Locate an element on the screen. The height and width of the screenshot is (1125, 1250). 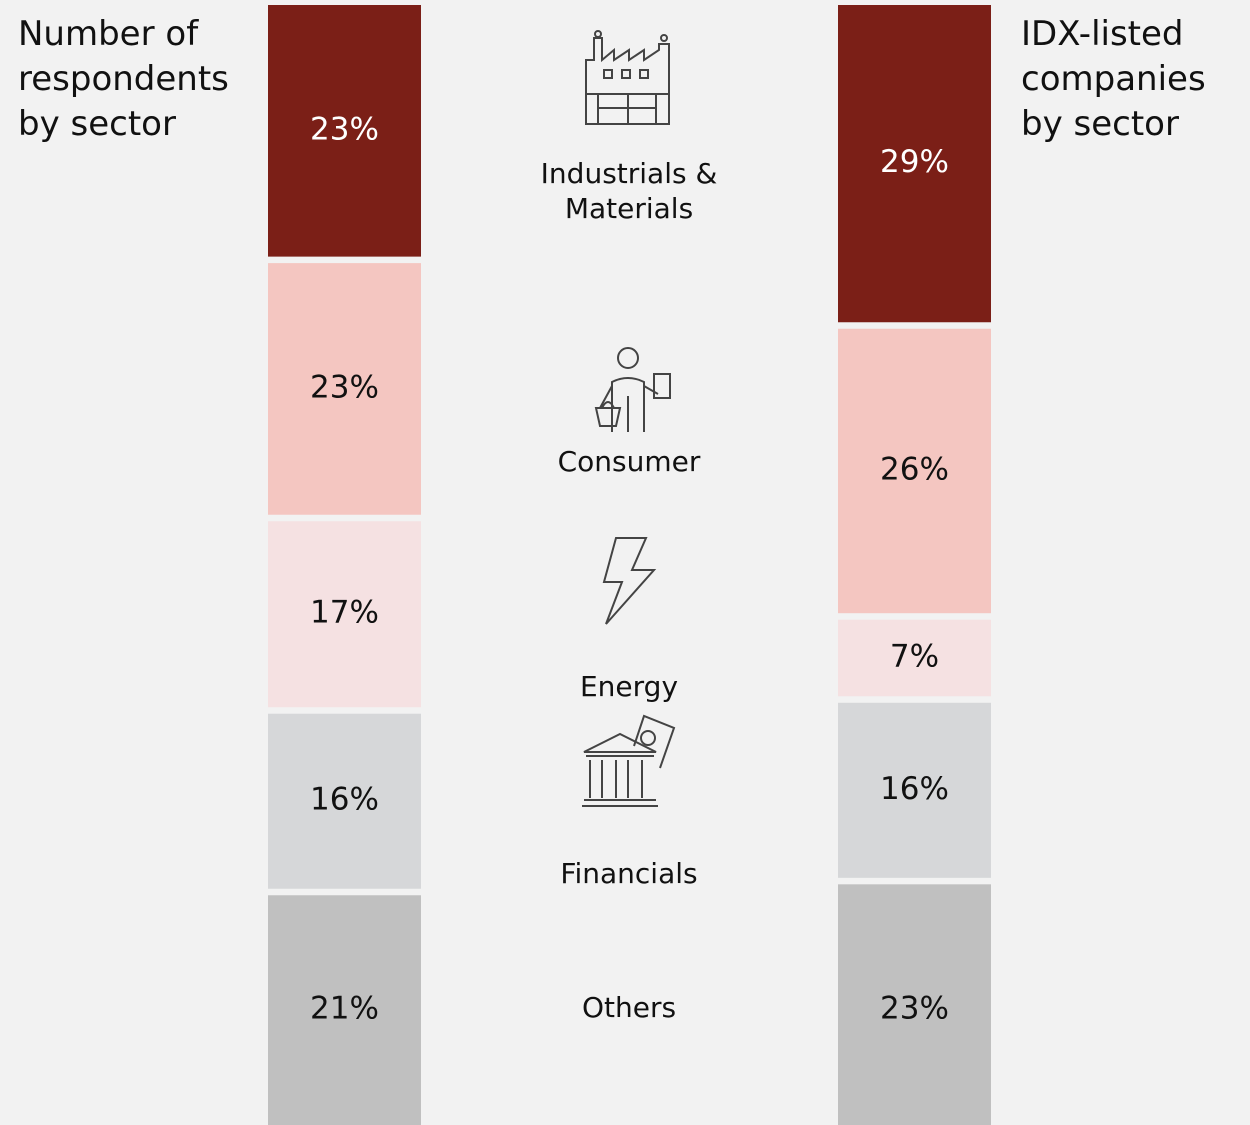
sector-label: Financials is located at coordinates (629, 874).